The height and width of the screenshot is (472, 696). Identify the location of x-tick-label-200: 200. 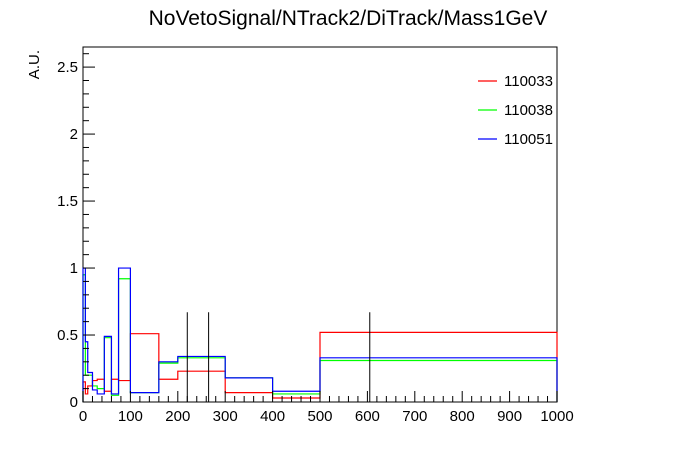
(177, 416).